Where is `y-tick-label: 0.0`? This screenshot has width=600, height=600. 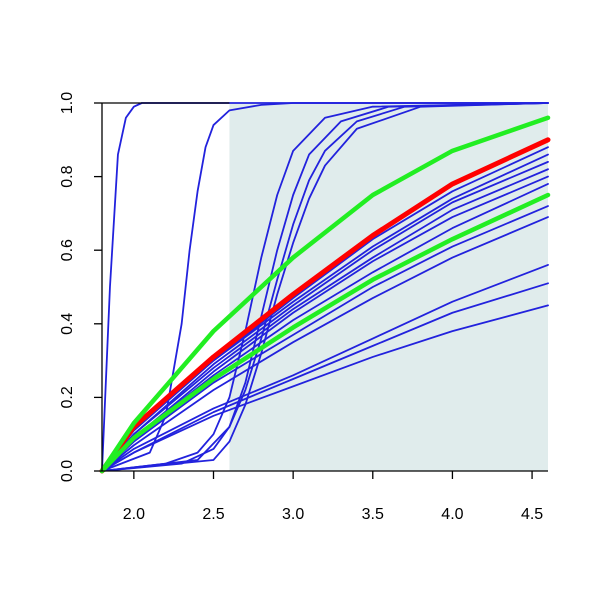
y-tick-label: 0.0 is located at coordinates (67, 471).